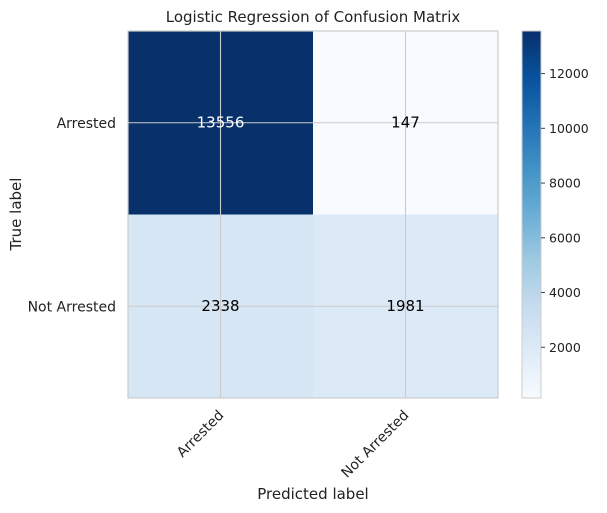  What do you see at coordinates (565, 292) in the screenshot?
I see `colorbar-tick-label: 4000` at bounding box center [565, 292].